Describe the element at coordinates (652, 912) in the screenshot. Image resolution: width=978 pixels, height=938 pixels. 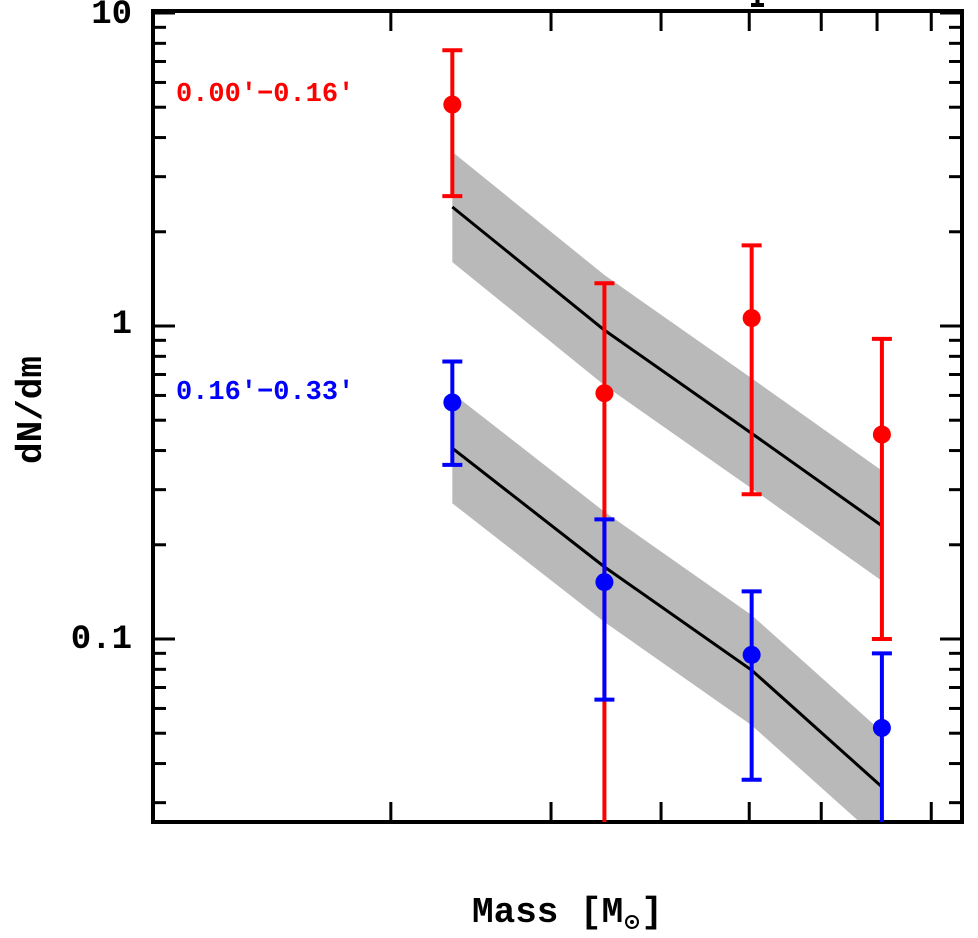
I see `x-axis-title-close: ]` at that location.